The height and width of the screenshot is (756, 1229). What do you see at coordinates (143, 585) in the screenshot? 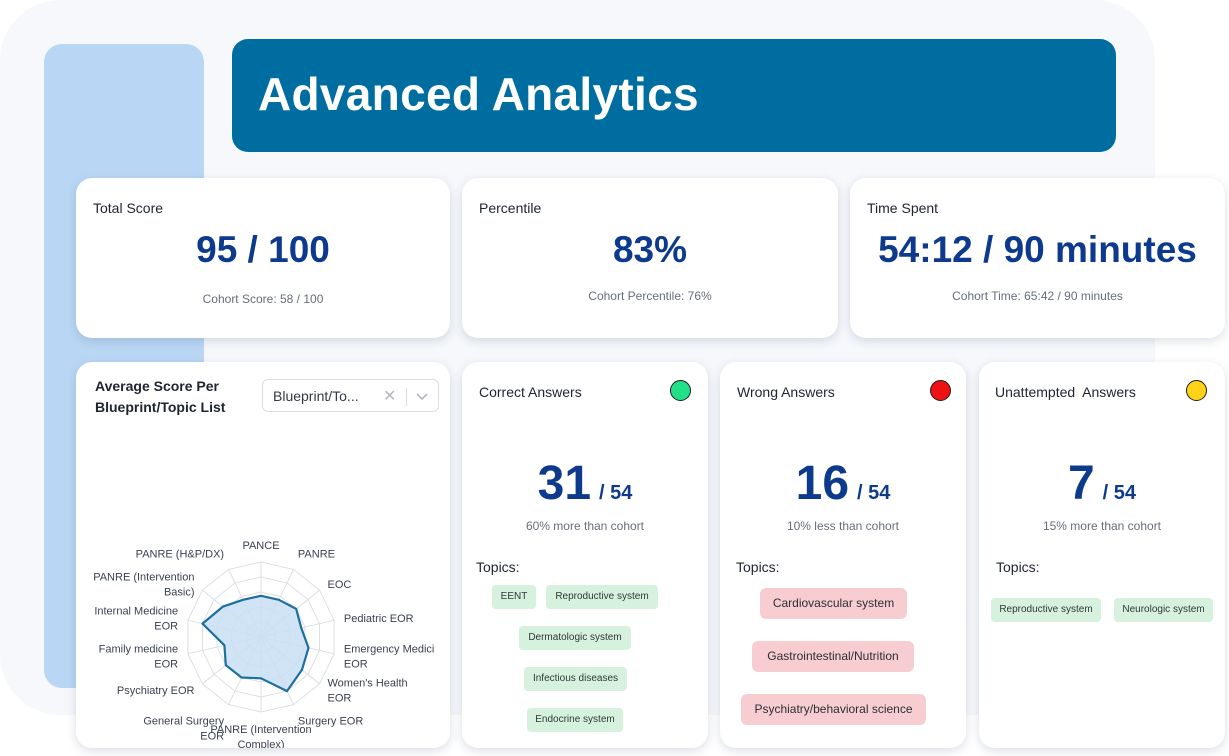
I see `radar-axis-label: PANRE (Intervention Basic)` at bounding box center [143, 585].